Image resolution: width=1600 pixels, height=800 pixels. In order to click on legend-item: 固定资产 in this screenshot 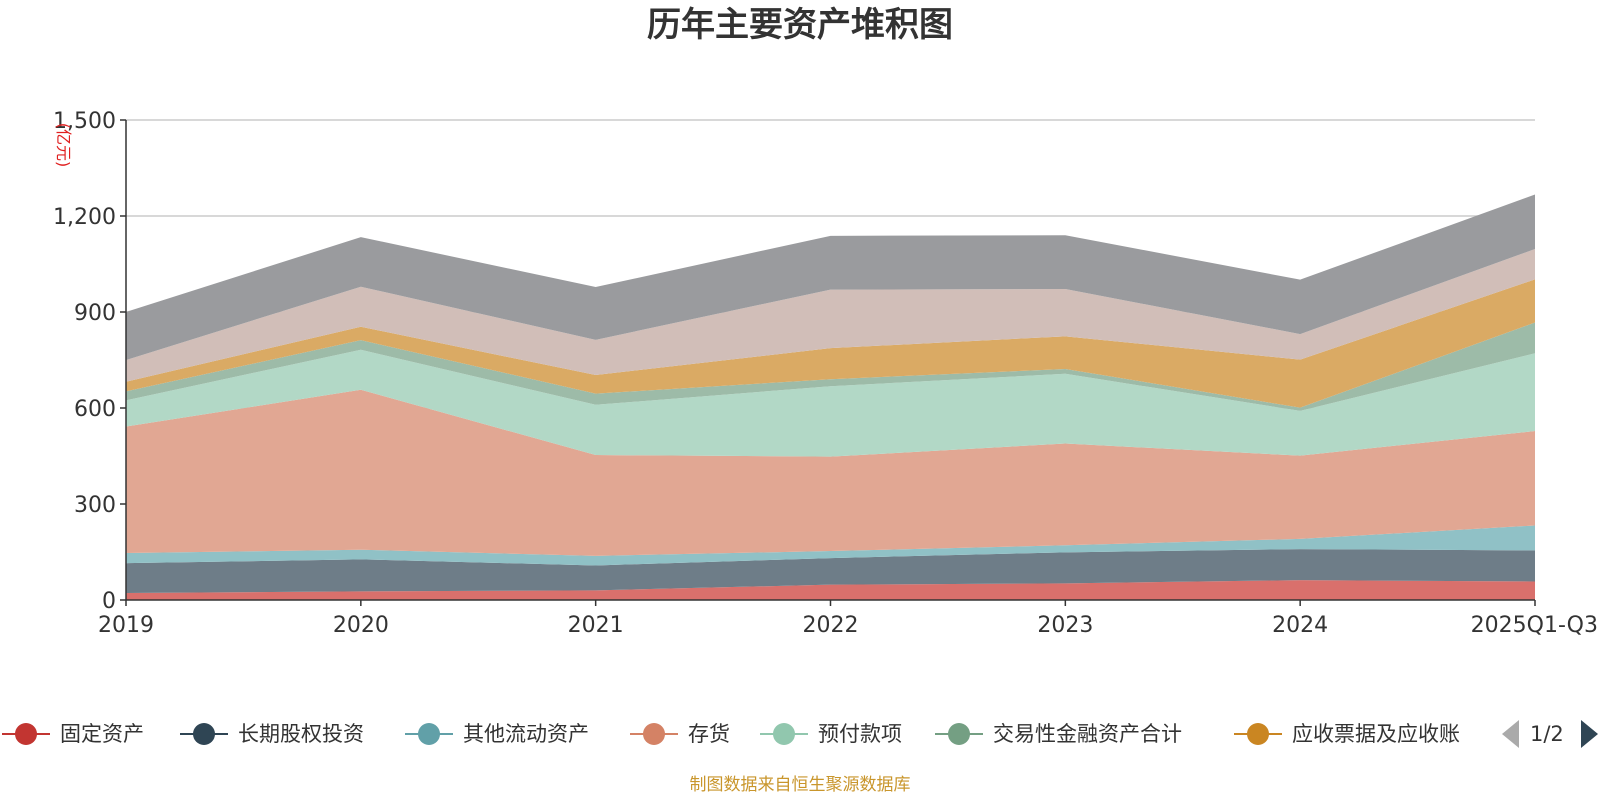, I will do `click(73, 734)`.